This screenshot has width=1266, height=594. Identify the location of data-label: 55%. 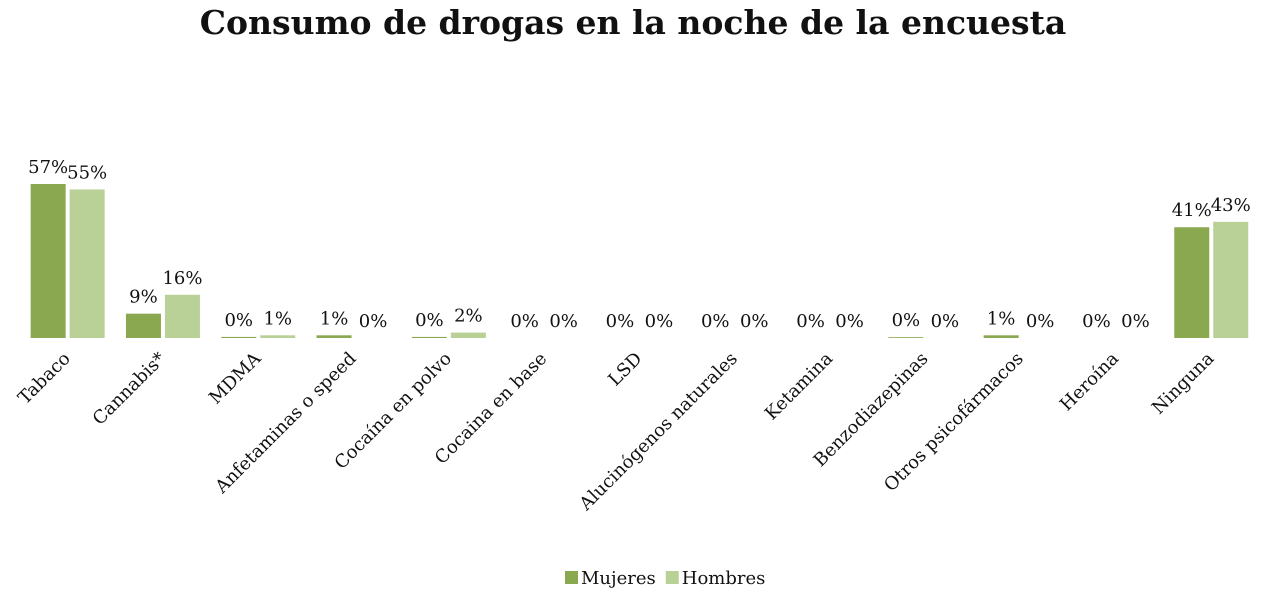
(87, 172).